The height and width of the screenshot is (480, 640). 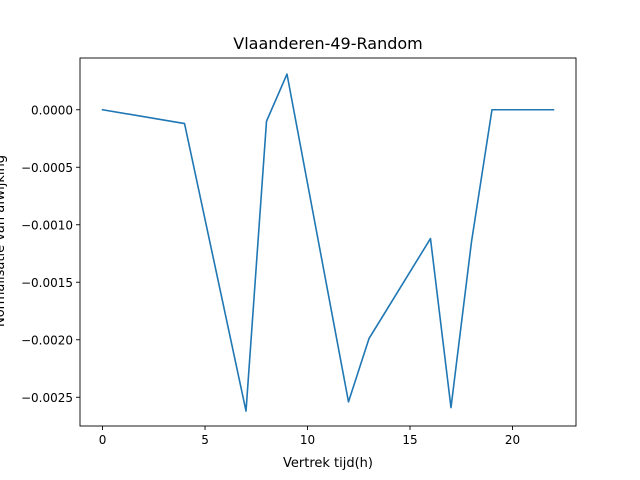 What do you see at coordinates (409, 440) in the screenshot?
I see `x-tick-label: 15` at bounding box center [409, 440].